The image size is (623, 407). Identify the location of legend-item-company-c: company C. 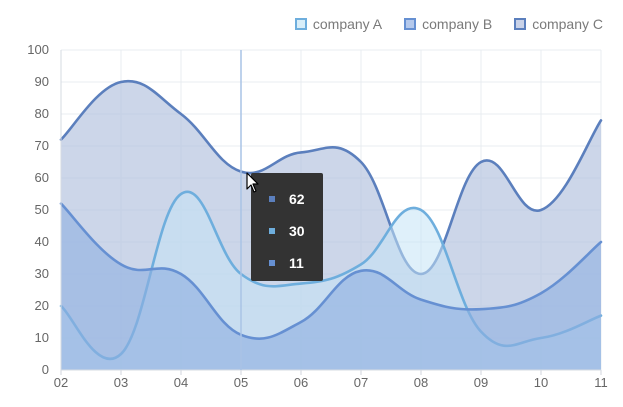
(558, 24).